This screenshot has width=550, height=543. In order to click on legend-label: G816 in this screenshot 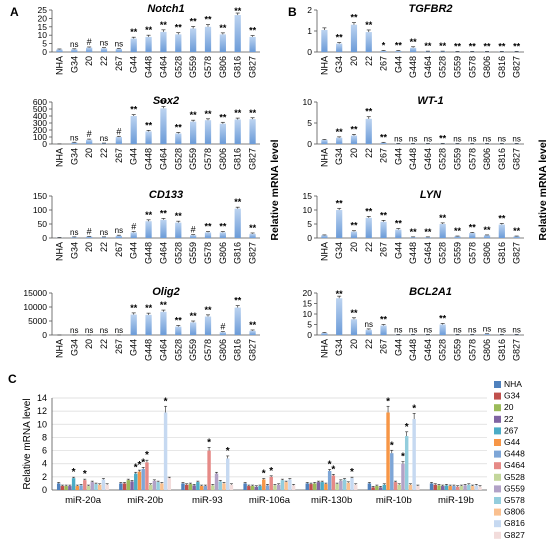, I will do `click(514, 523)`.